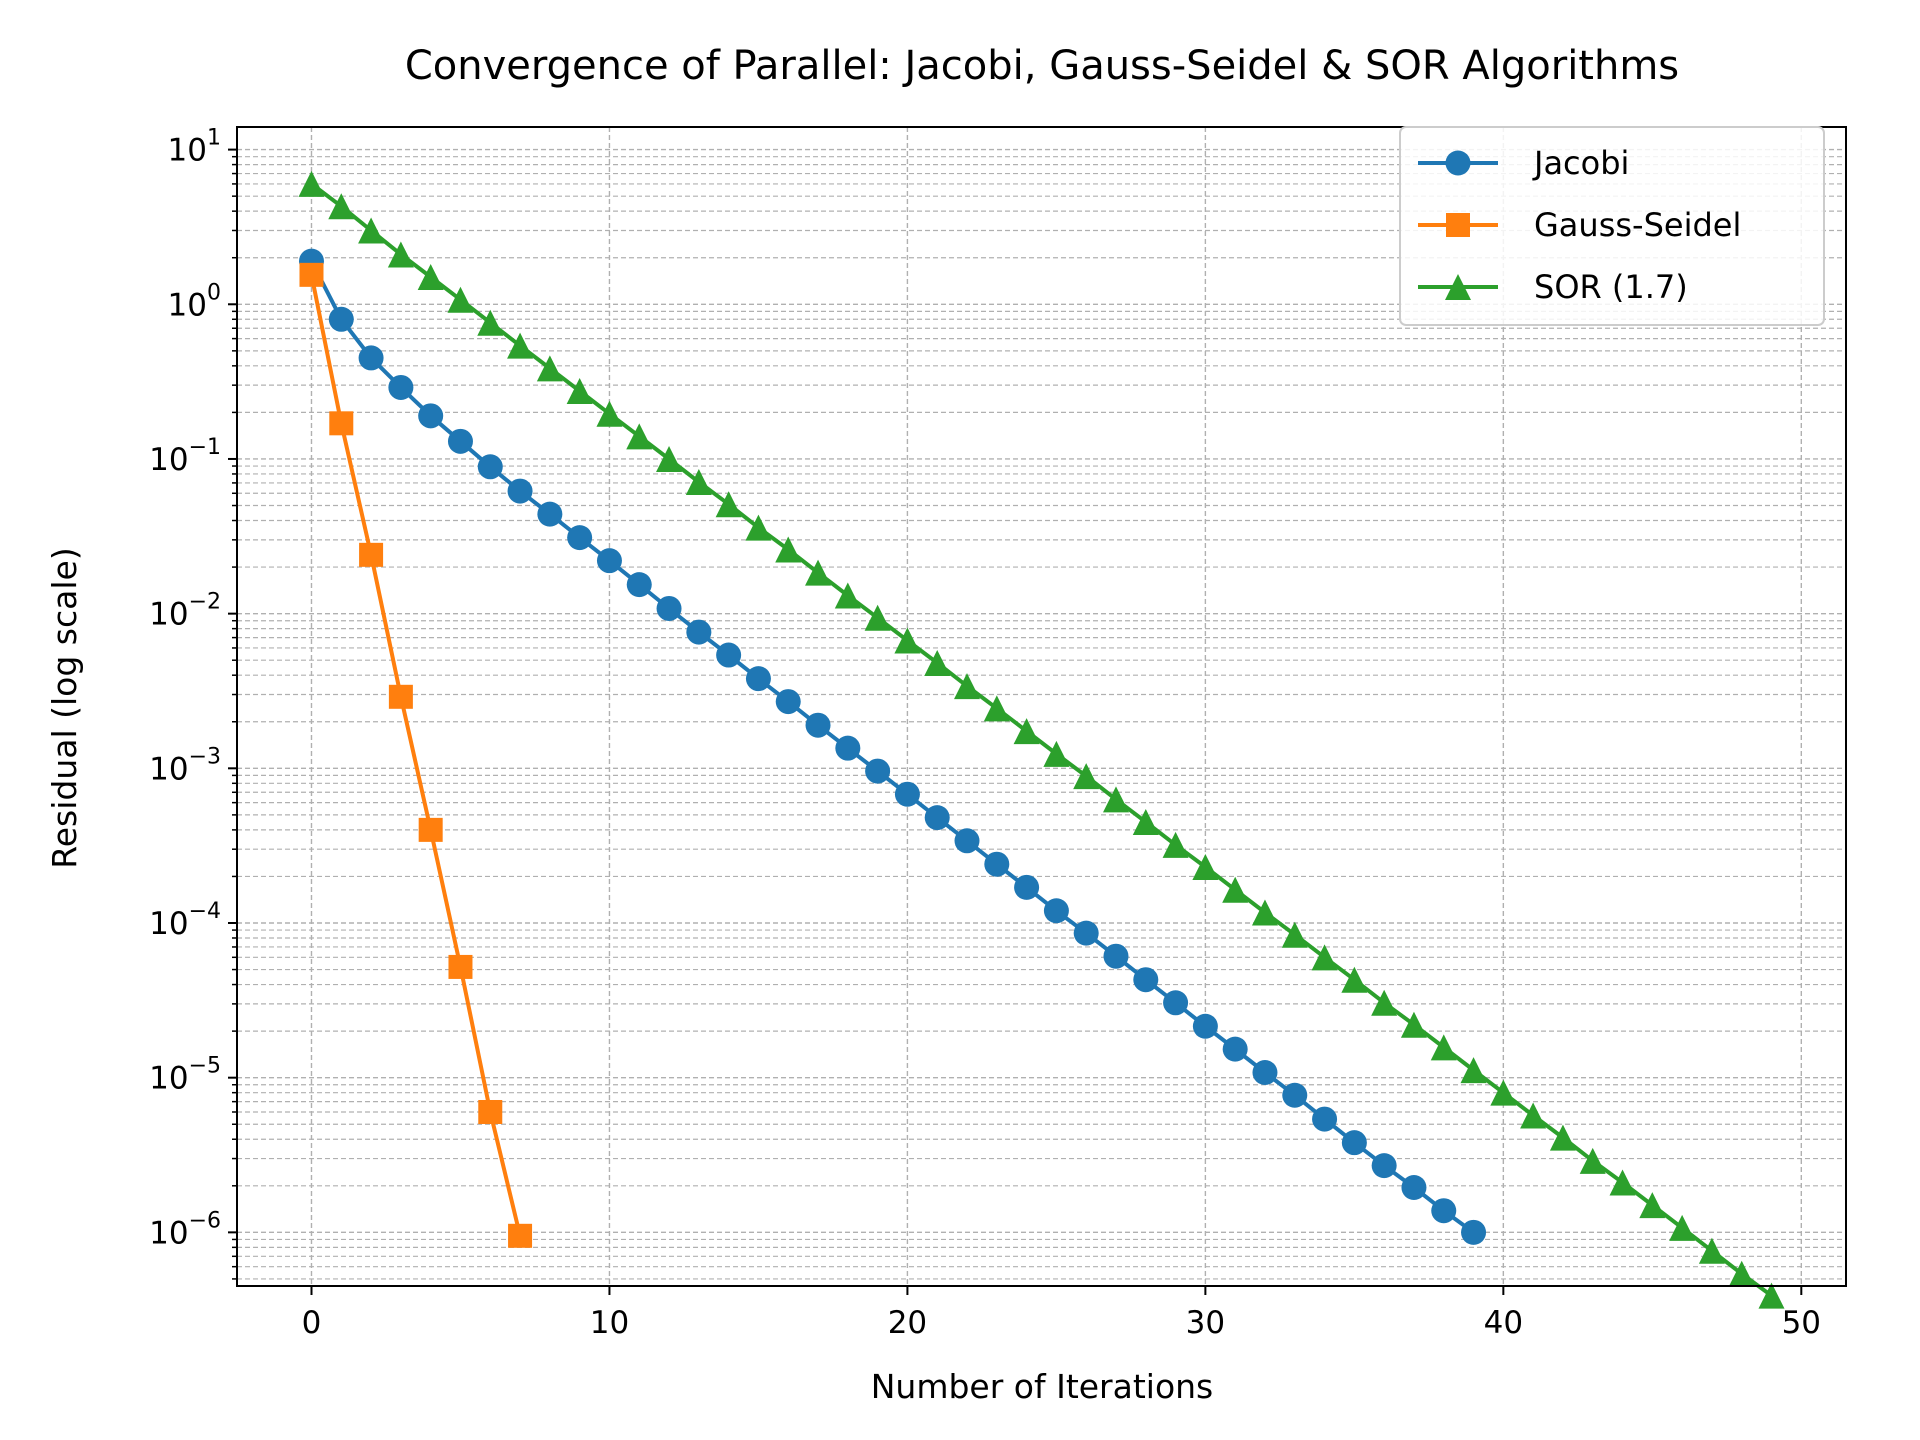  Describe the element at coordinates (1801, 1323) in the screenshot. I see `x-tick-label: 50` at that location.